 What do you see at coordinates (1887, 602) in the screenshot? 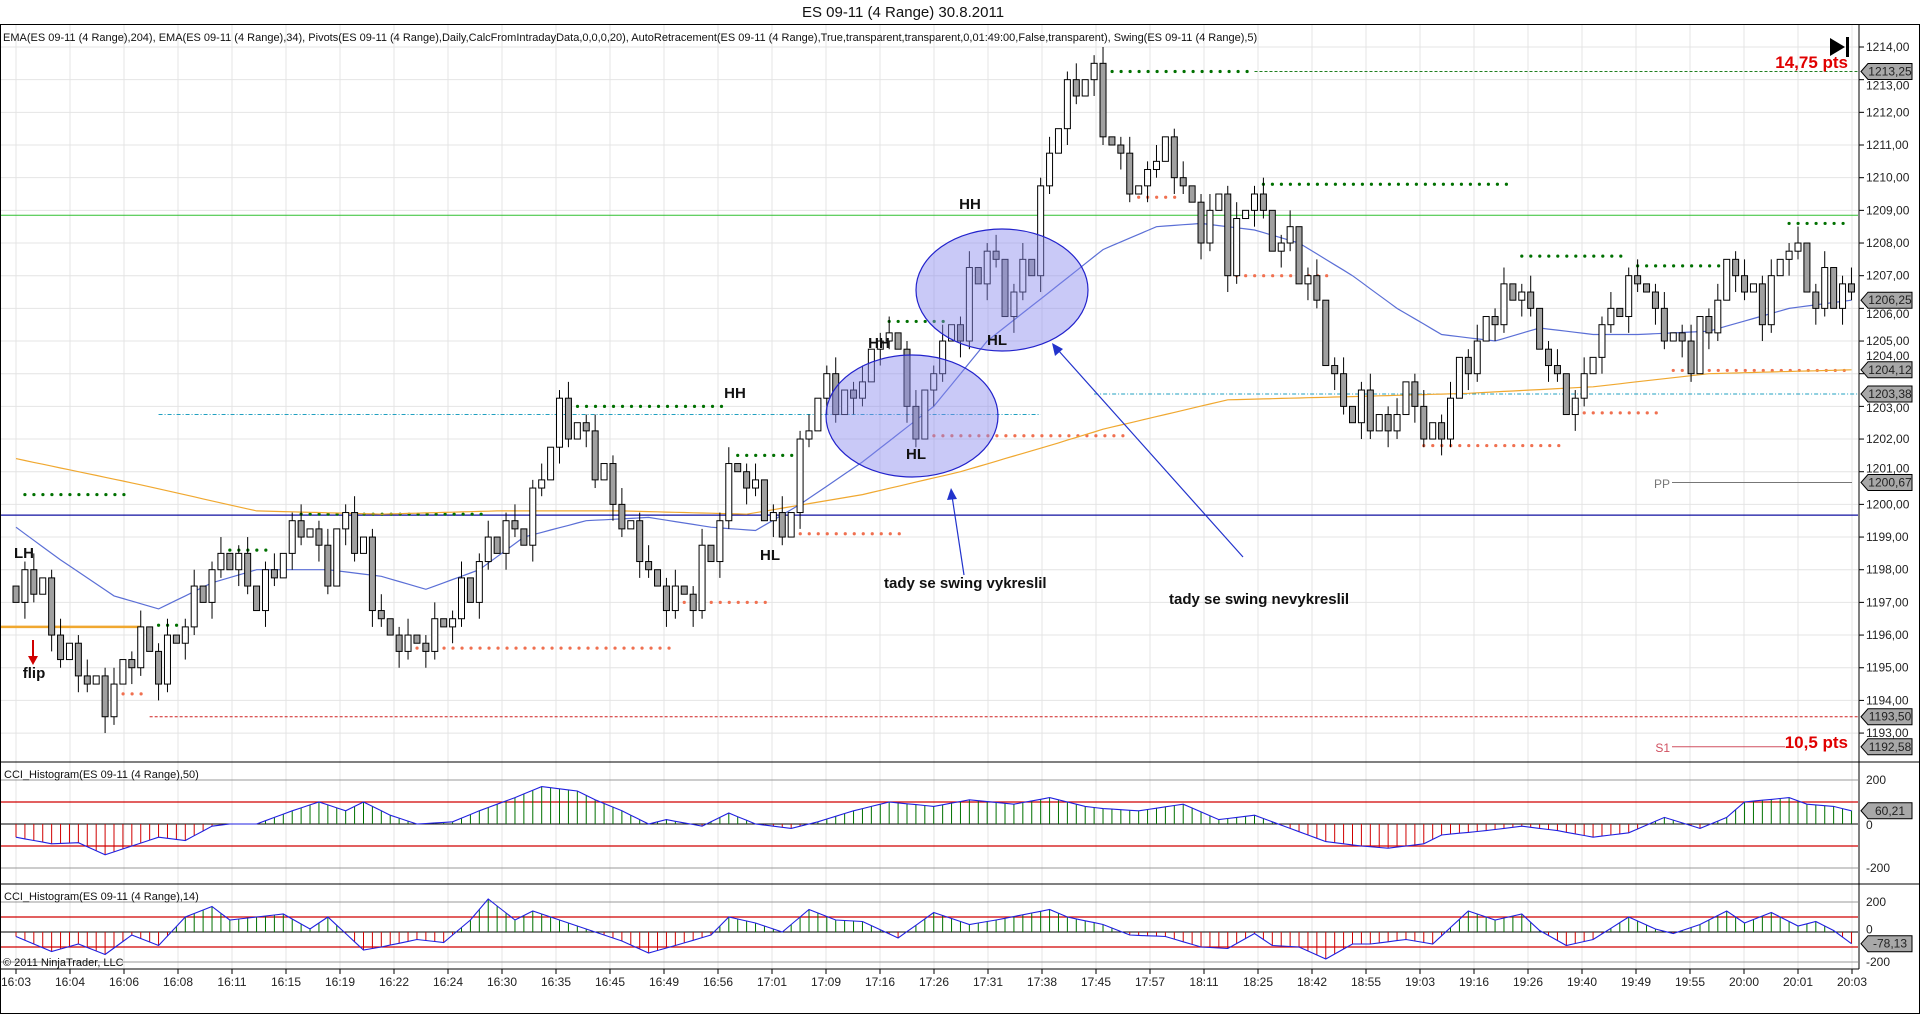
I see `price-tick-label: 1197,00` at bounding box center [1887, 602].